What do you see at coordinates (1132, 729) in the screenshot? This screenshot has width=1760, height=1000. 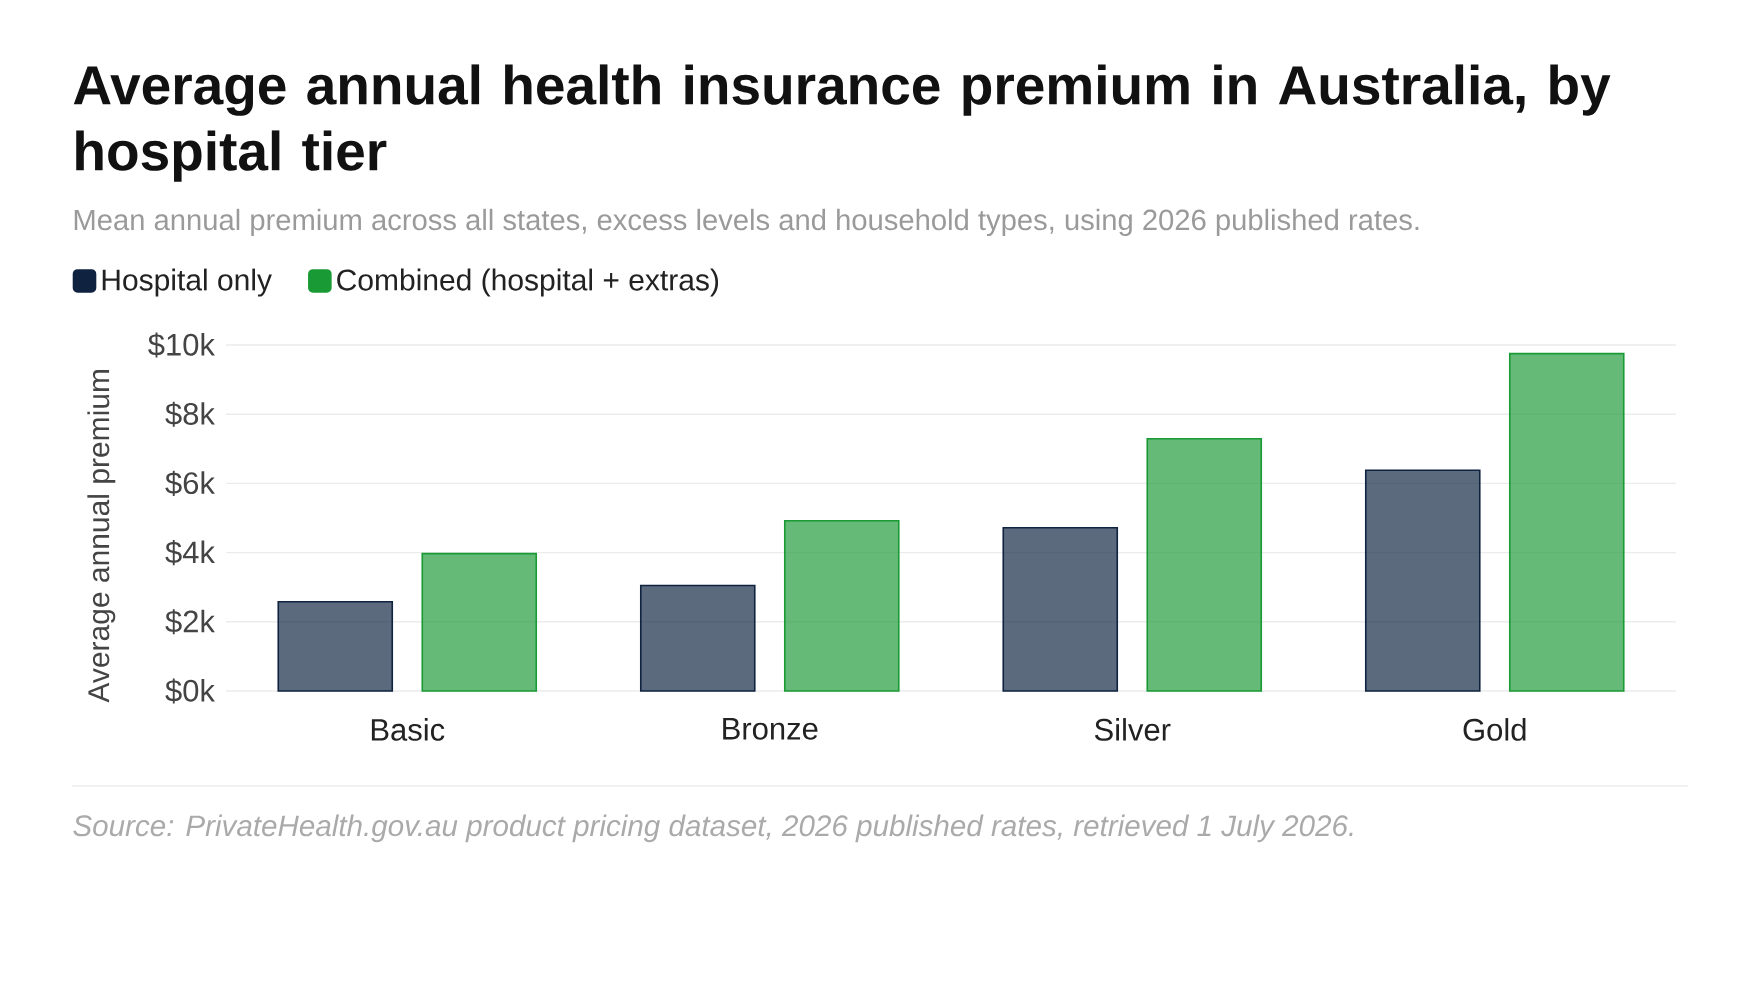 I see `x-tick-label: Silver` at bounding box center [1132, 729].